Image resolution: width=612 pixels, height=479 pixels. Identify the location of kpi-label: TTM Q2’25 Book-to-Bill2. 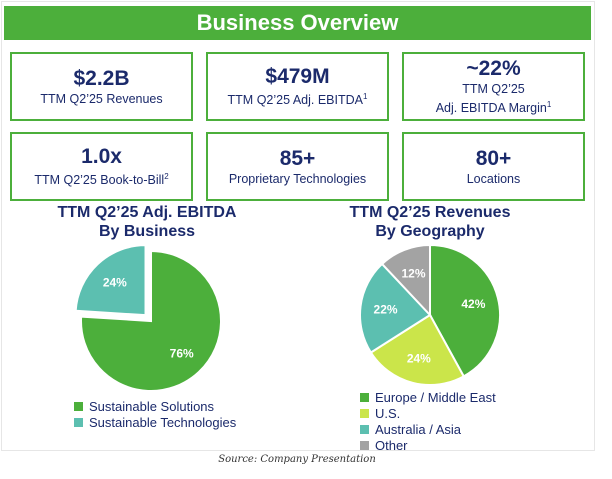
(101, 179).